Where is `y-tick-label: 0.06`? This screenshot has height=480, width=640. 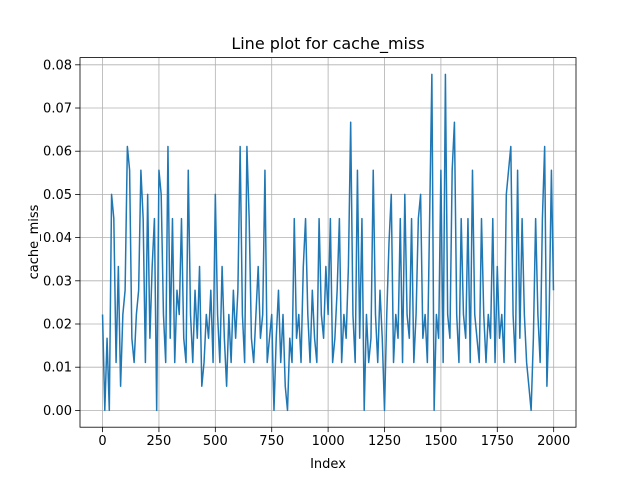
y-tick-label: 0.06 is located at coordinates (57, 152).